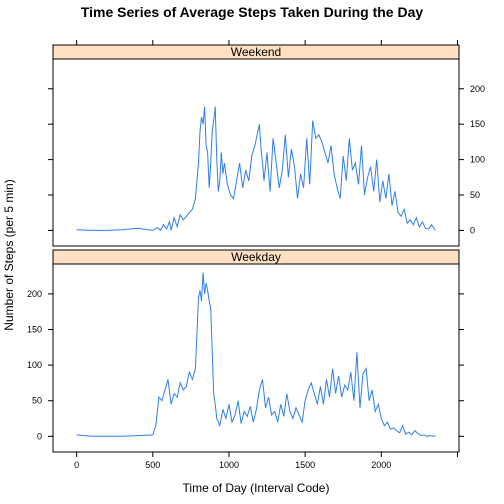 This screenshot has height=504, width=504. Describe the element at coordinates (9, 254) in the screenshot. I see `y-axis-label: Number of Steps (per 5 min)` at that location.